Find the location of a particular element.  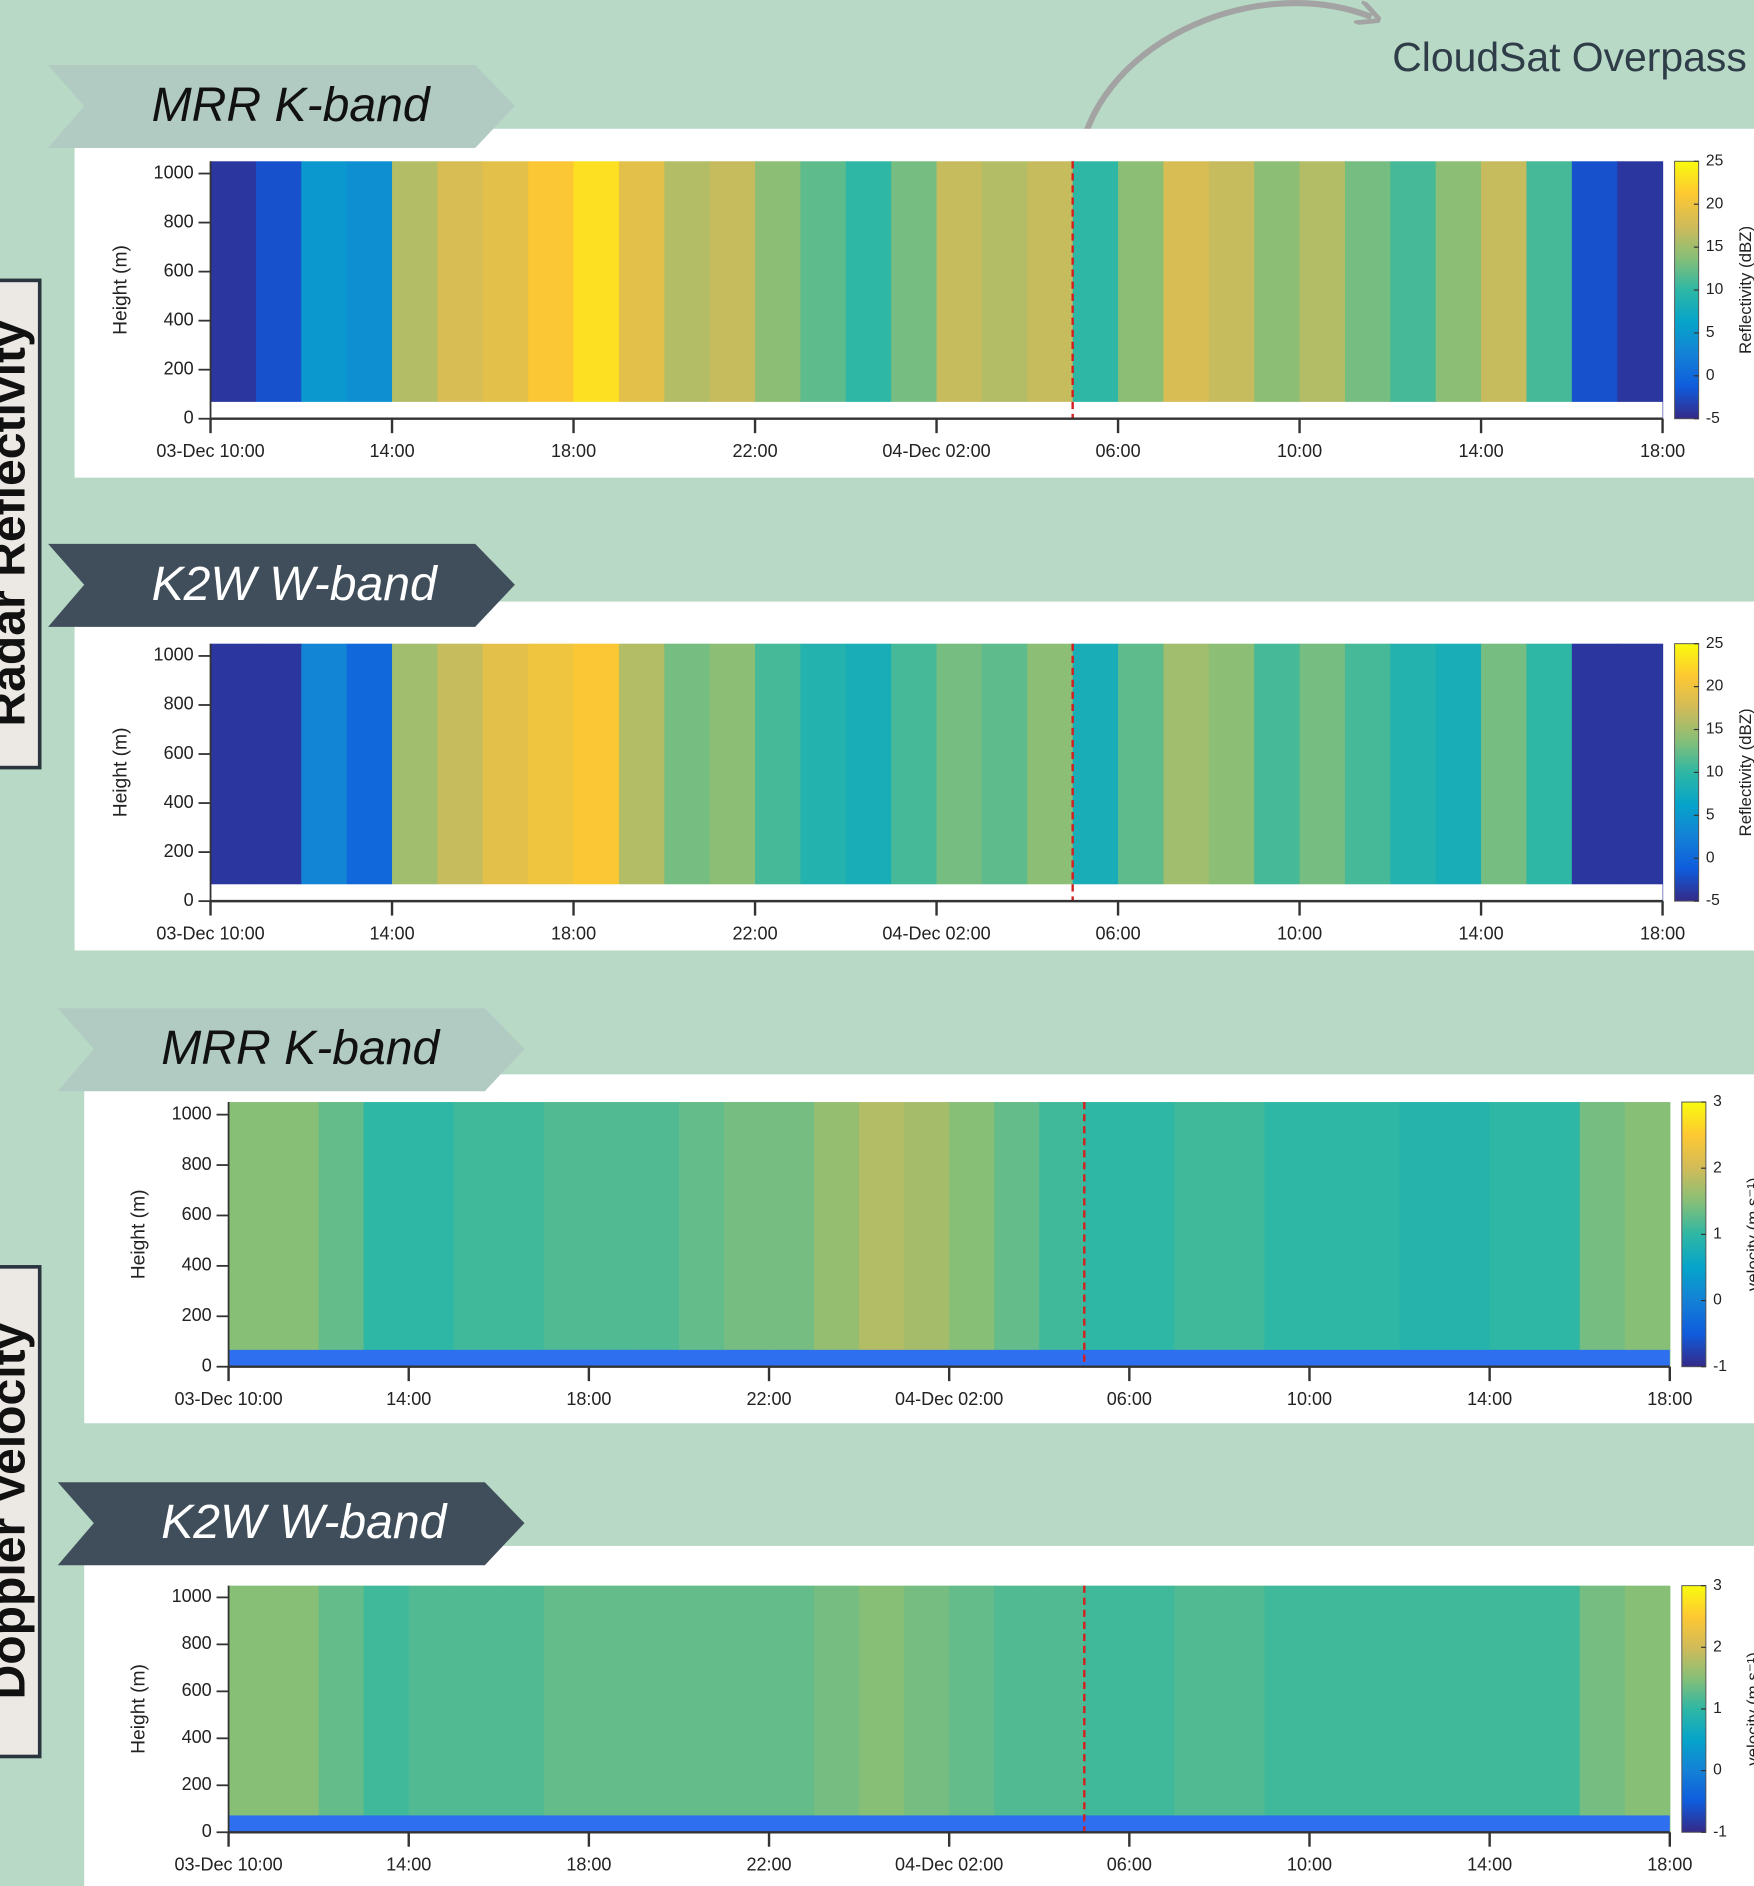

colorbar-tick-label: 2 is located at coordinates (1717, 1646).